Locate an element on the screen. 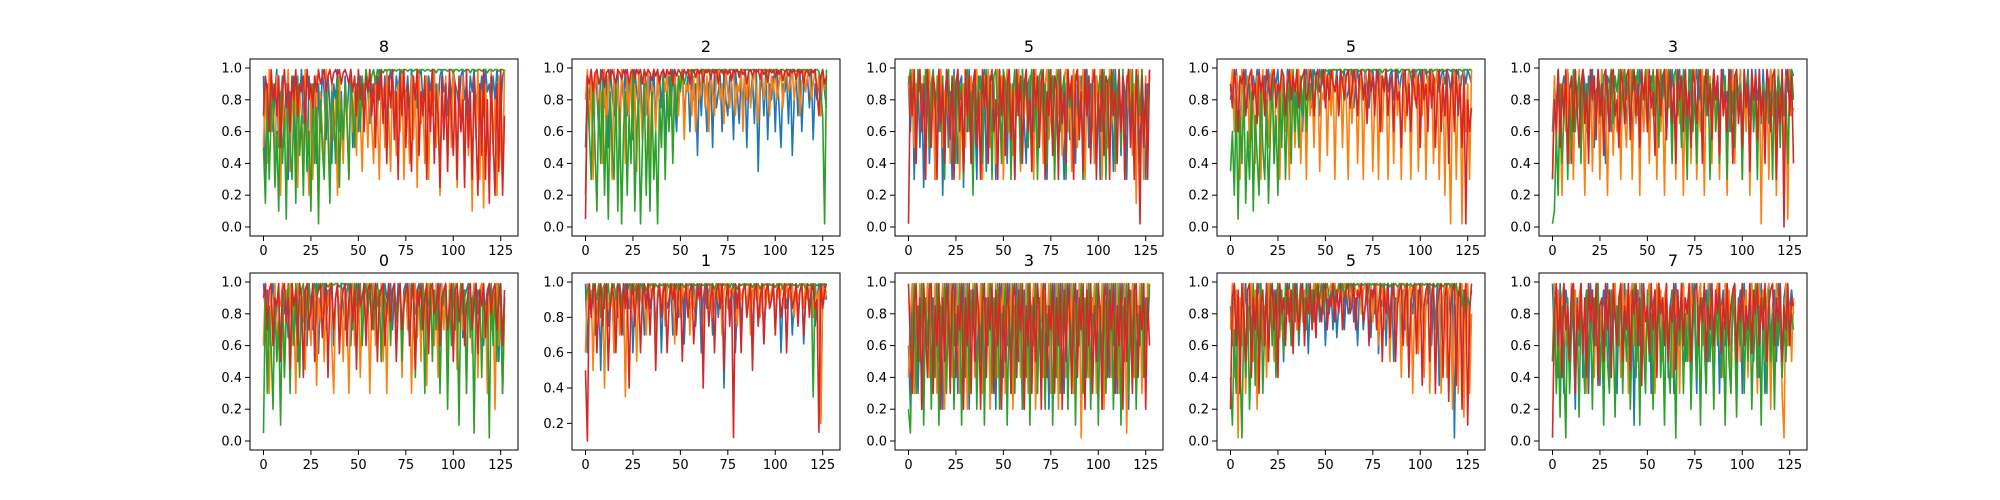 This screenshot has height=500, width=2000. subplot-0: 8 0 25 50 75 100 125 0.0 0.2 0.4 0.6 0.8 1.0 is located at coordinates (370, 148).